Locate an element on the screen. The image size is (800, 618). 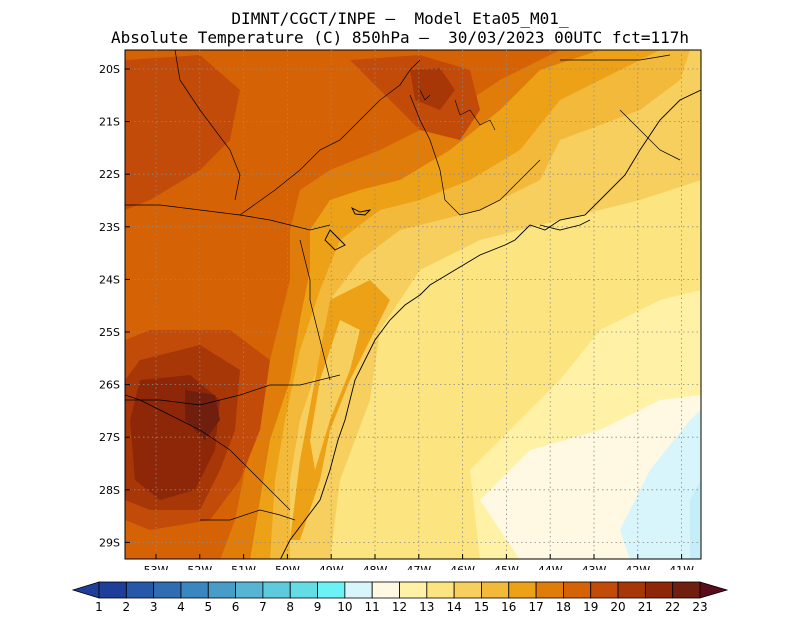
colorbar-boxes is located at coordinates (400, 590).